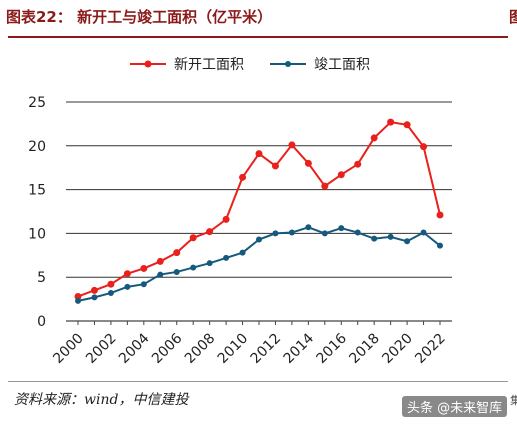  I want to click on figure-title: 图表22： 新开工与竣工面积（亿平米）, so click(139, 17).